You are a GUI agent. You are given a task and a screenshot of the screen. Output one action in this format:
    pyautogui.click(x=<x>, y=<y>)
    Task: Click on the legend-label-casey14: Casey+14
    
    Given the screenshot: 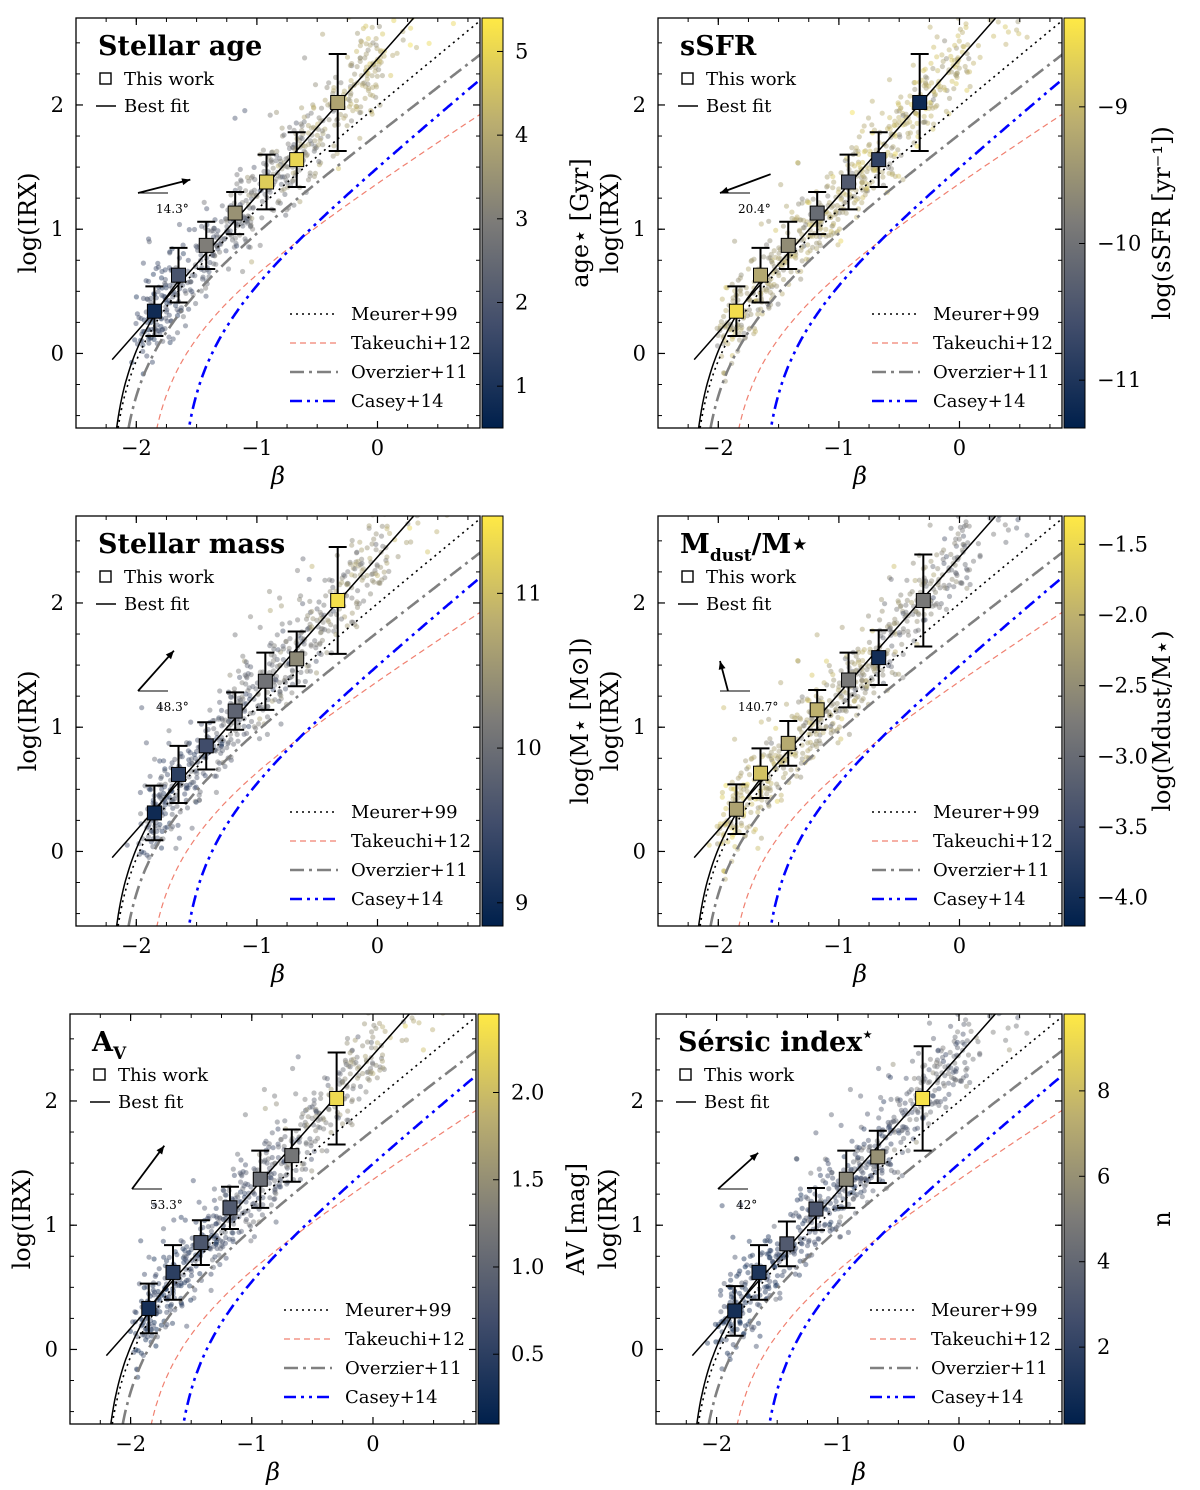 What is the action you would take?
    pyautogui.click(x=977, y=1397)
    